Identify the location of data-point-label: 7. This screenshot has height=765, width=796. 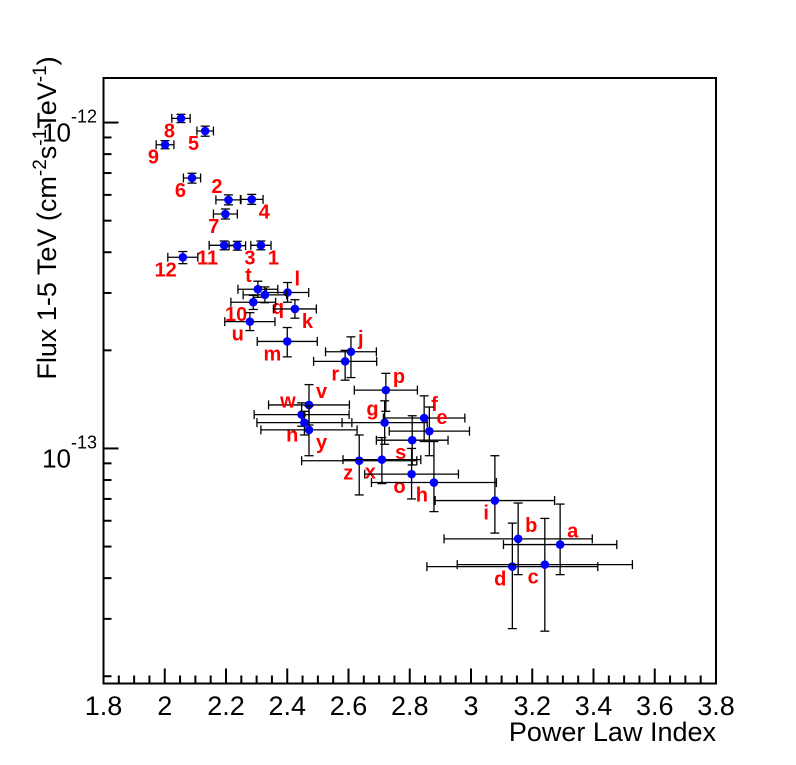
(213, 227).